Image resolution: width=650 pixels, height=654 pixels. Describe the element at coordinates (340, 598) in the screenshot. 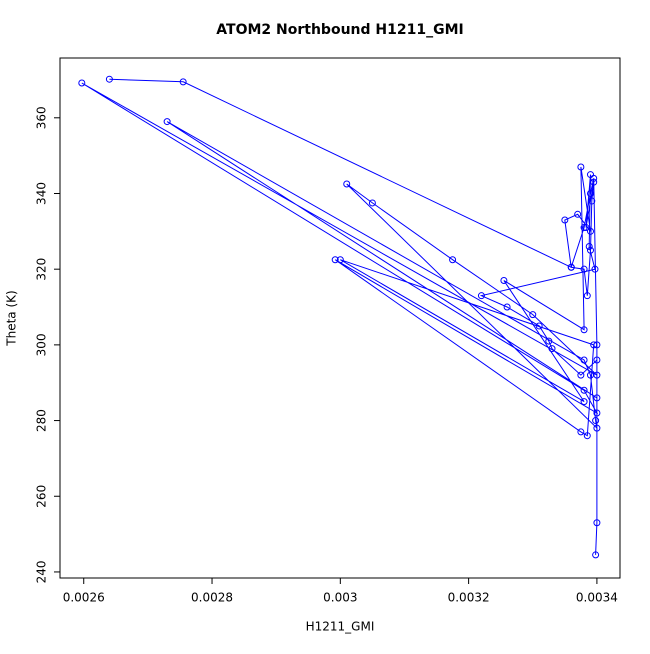

I see `x-tick-label: 0.003` at that location.